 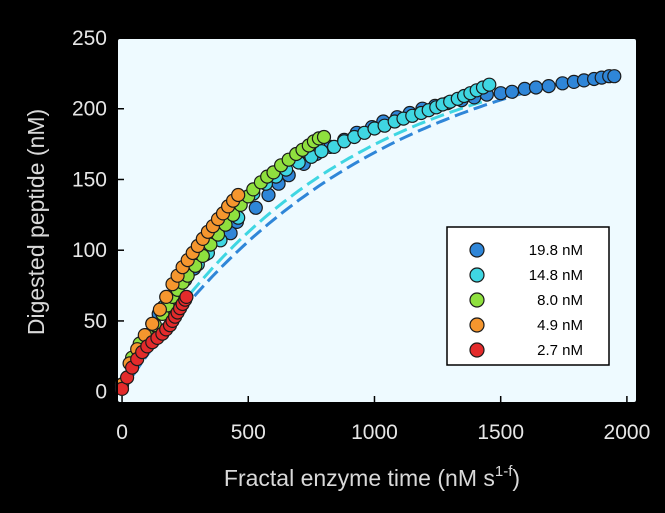 What do you see at coordinates (95, 321) in the screenshot?
I see `y-tick-label: 50` at bounding box center [95, 321].